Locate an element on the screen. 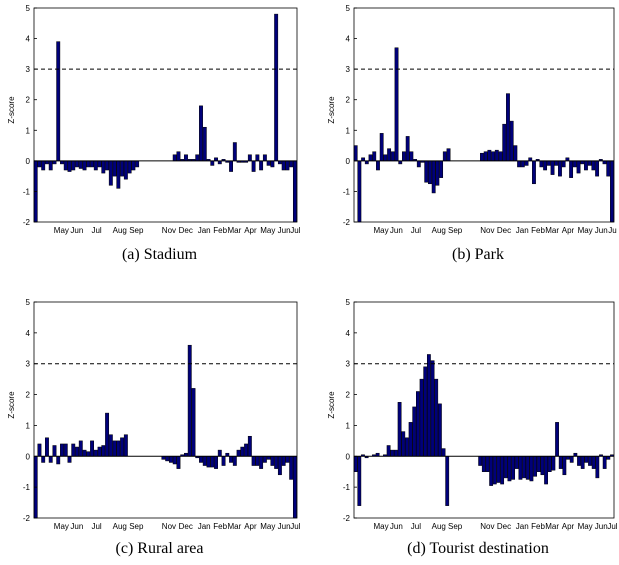 This screenshot has width=619, height=565. y-tick-label: 1 is located at coordinates (28, 130).